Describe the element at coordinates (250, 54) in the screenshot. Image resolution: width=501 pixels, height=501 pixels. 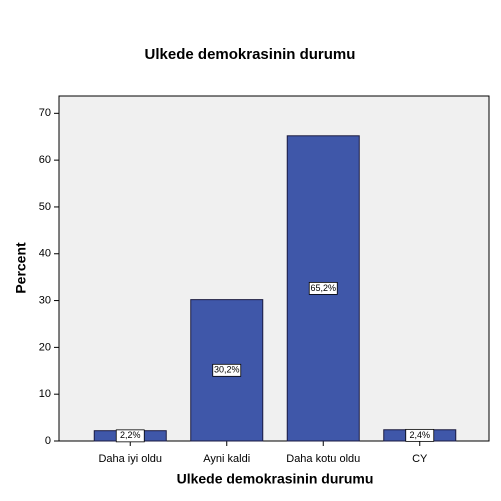
I see `chart-title: Ulkede demokrasinin durumu` at that location.